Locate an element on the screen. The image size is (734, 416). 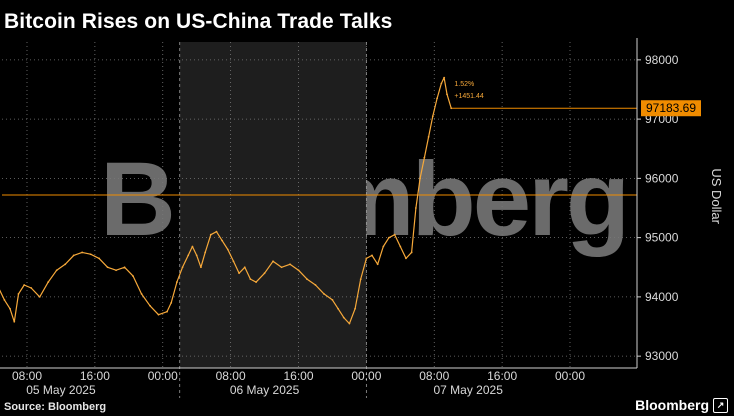
y-tick-label: 95000 is located at coordinates (662, 238).